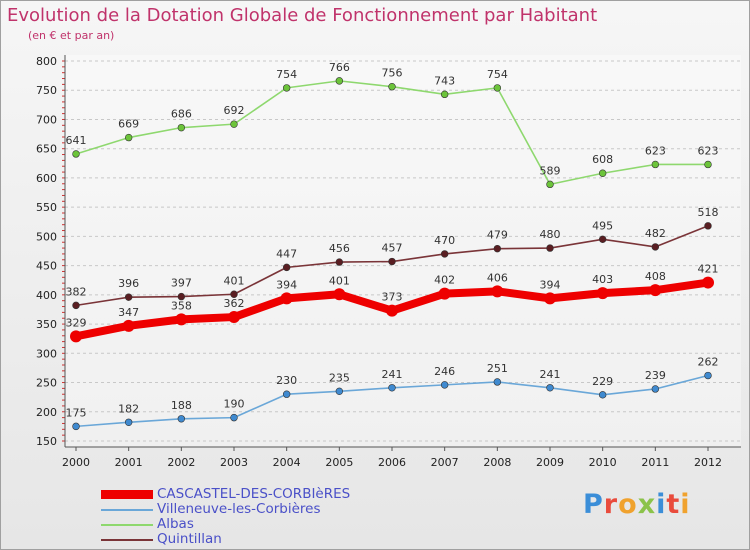 The width and height of the screenshot is (750, 550). I want to click on data-label: 362, so click(234, 303).